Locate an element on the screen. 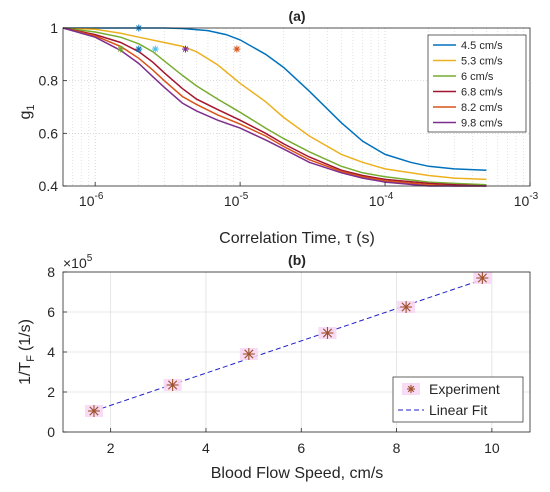 This screenshot has width=550, height=492. x-tick-exp: -4 is located at coordinates (388, 196).